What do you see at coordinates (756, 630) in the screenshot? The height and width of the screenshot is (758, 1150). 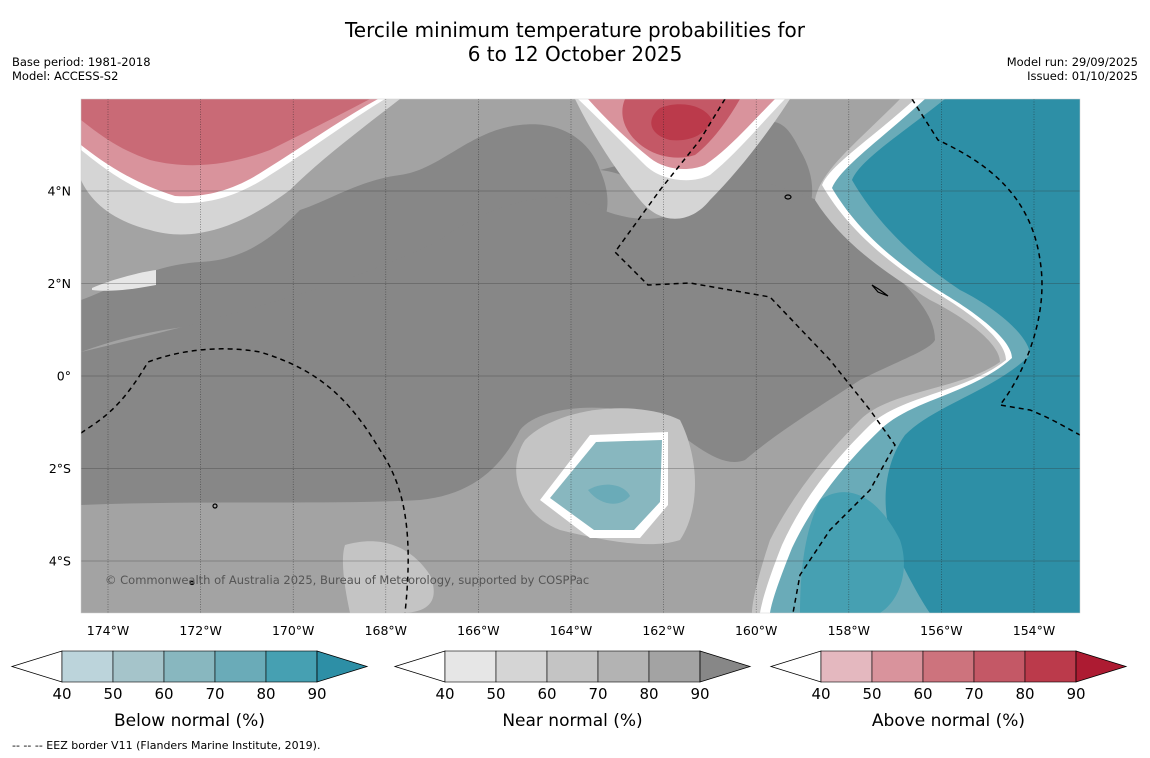 I see `lon-tick-label: 160°W` at bounding box center [756, 630].